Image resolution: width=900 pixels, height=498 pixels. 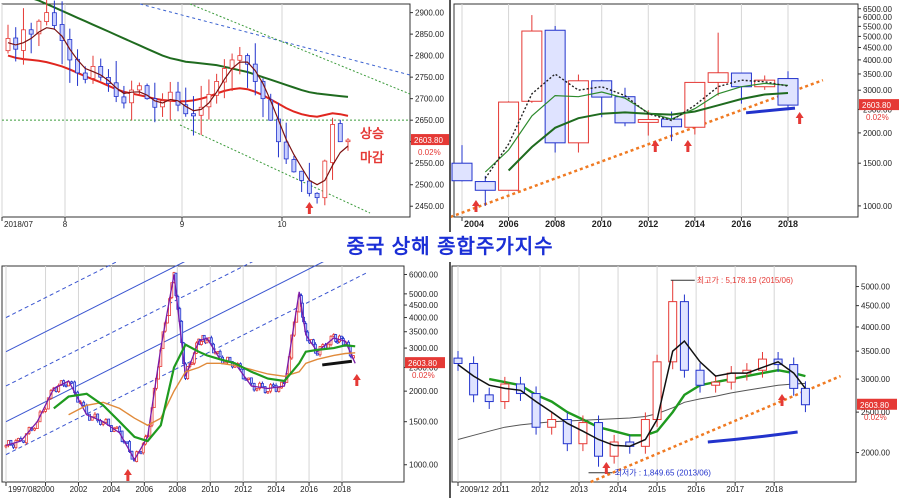 What do you see at coordinates (79, 489) in the screenshot?
I see `x-tick-label: 2002` at bounding box center [79, 489].